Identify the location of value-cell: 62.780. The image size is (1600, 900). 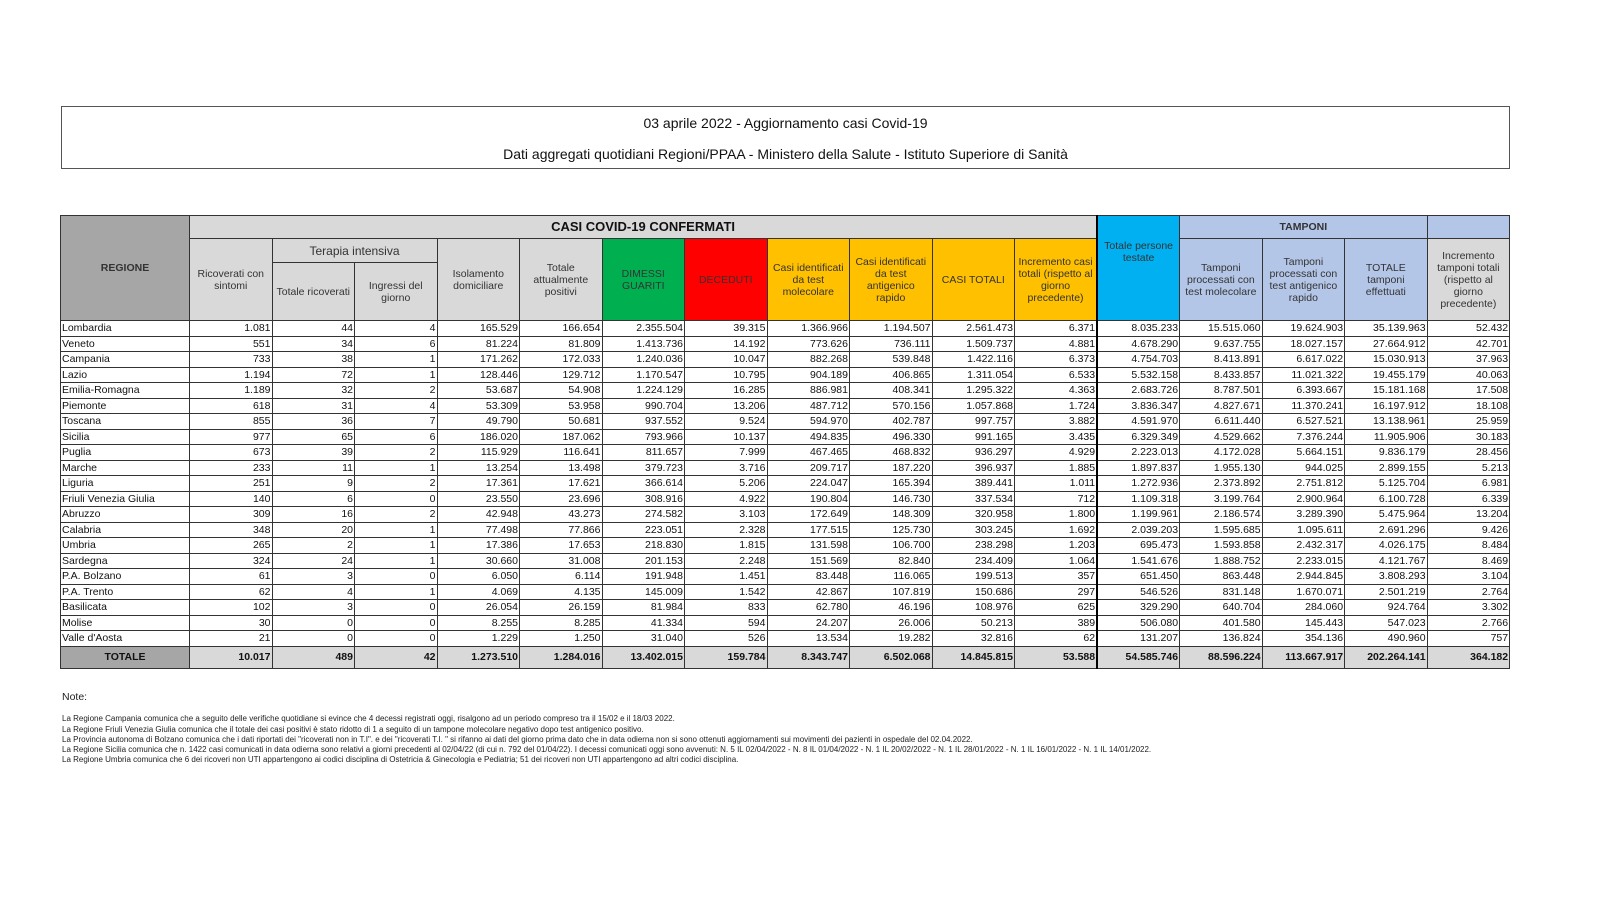
(808, 607).